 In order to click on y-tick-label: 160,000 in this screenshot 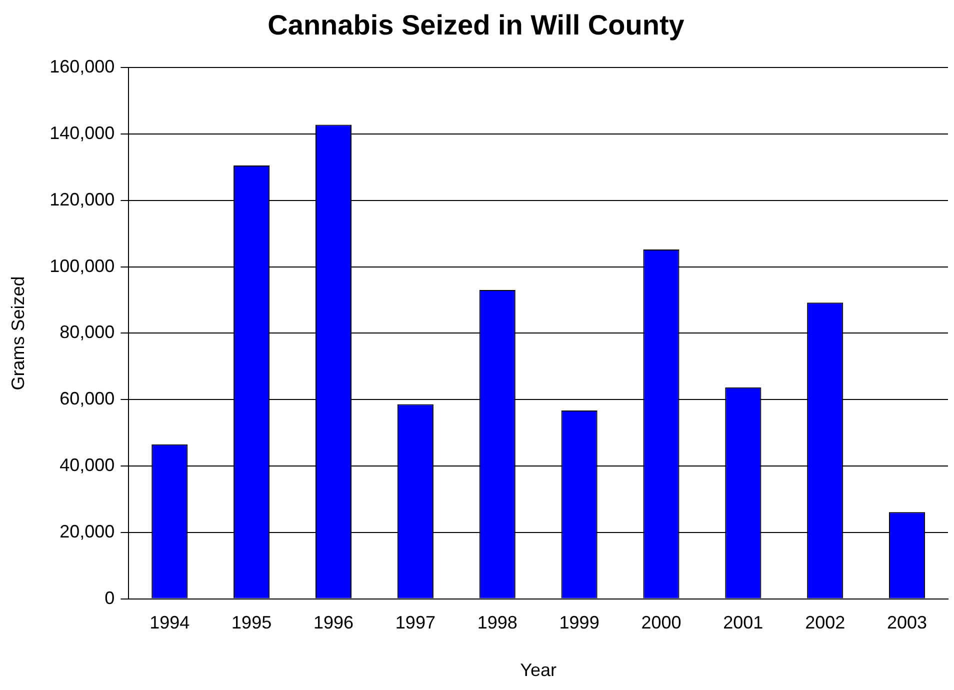, I will do `click(82, 66)`.